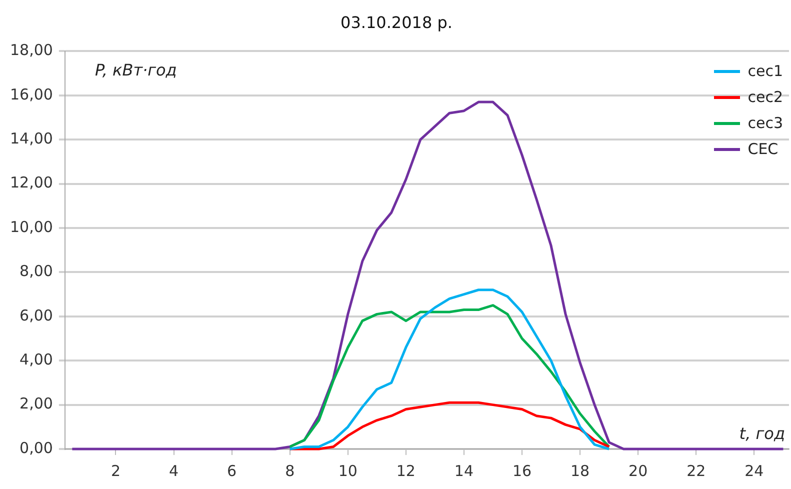  Describe the element at coordinates (173, 471) in the screenshot. I see `x-tick-label: 4` at that location.